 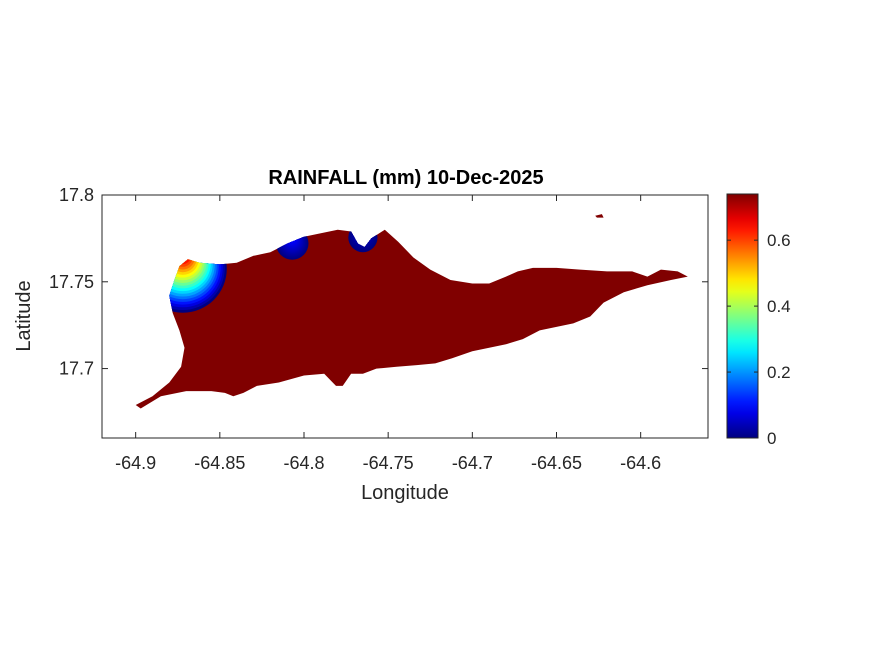 What do you see at coordinates (472, 463) in the screenshot?
I see `x-tick-label: -64.7` at bounding box center [472, 463].